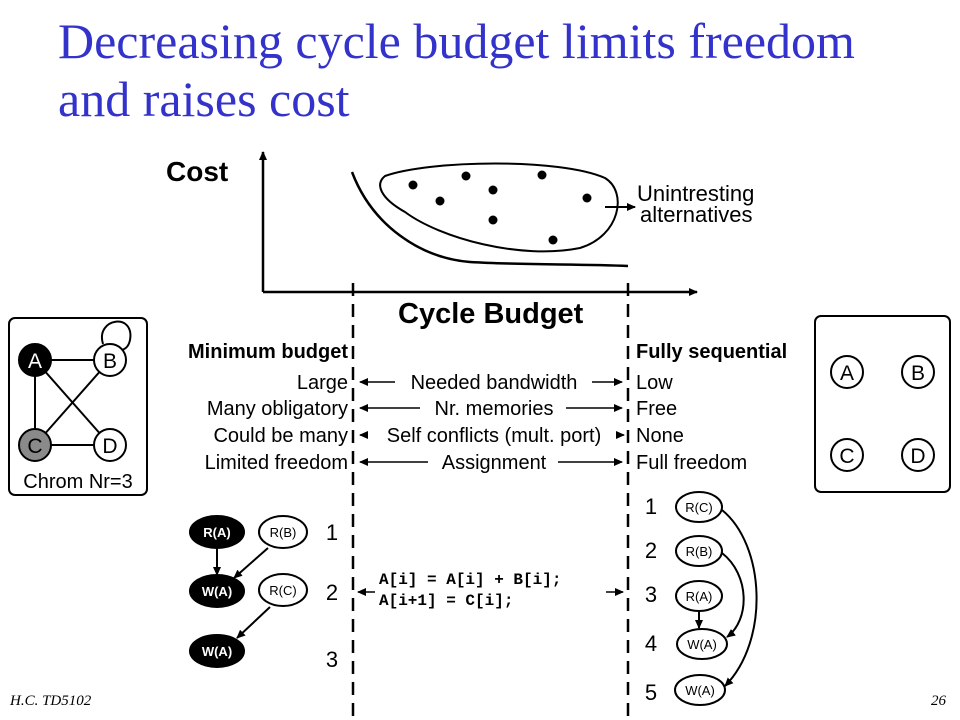 Image resolution: width=960 pixels, height=720 pixels. Describe the element at coordinates (651, 550) in the screenshot. I see `right-step-2: 2` at that location.